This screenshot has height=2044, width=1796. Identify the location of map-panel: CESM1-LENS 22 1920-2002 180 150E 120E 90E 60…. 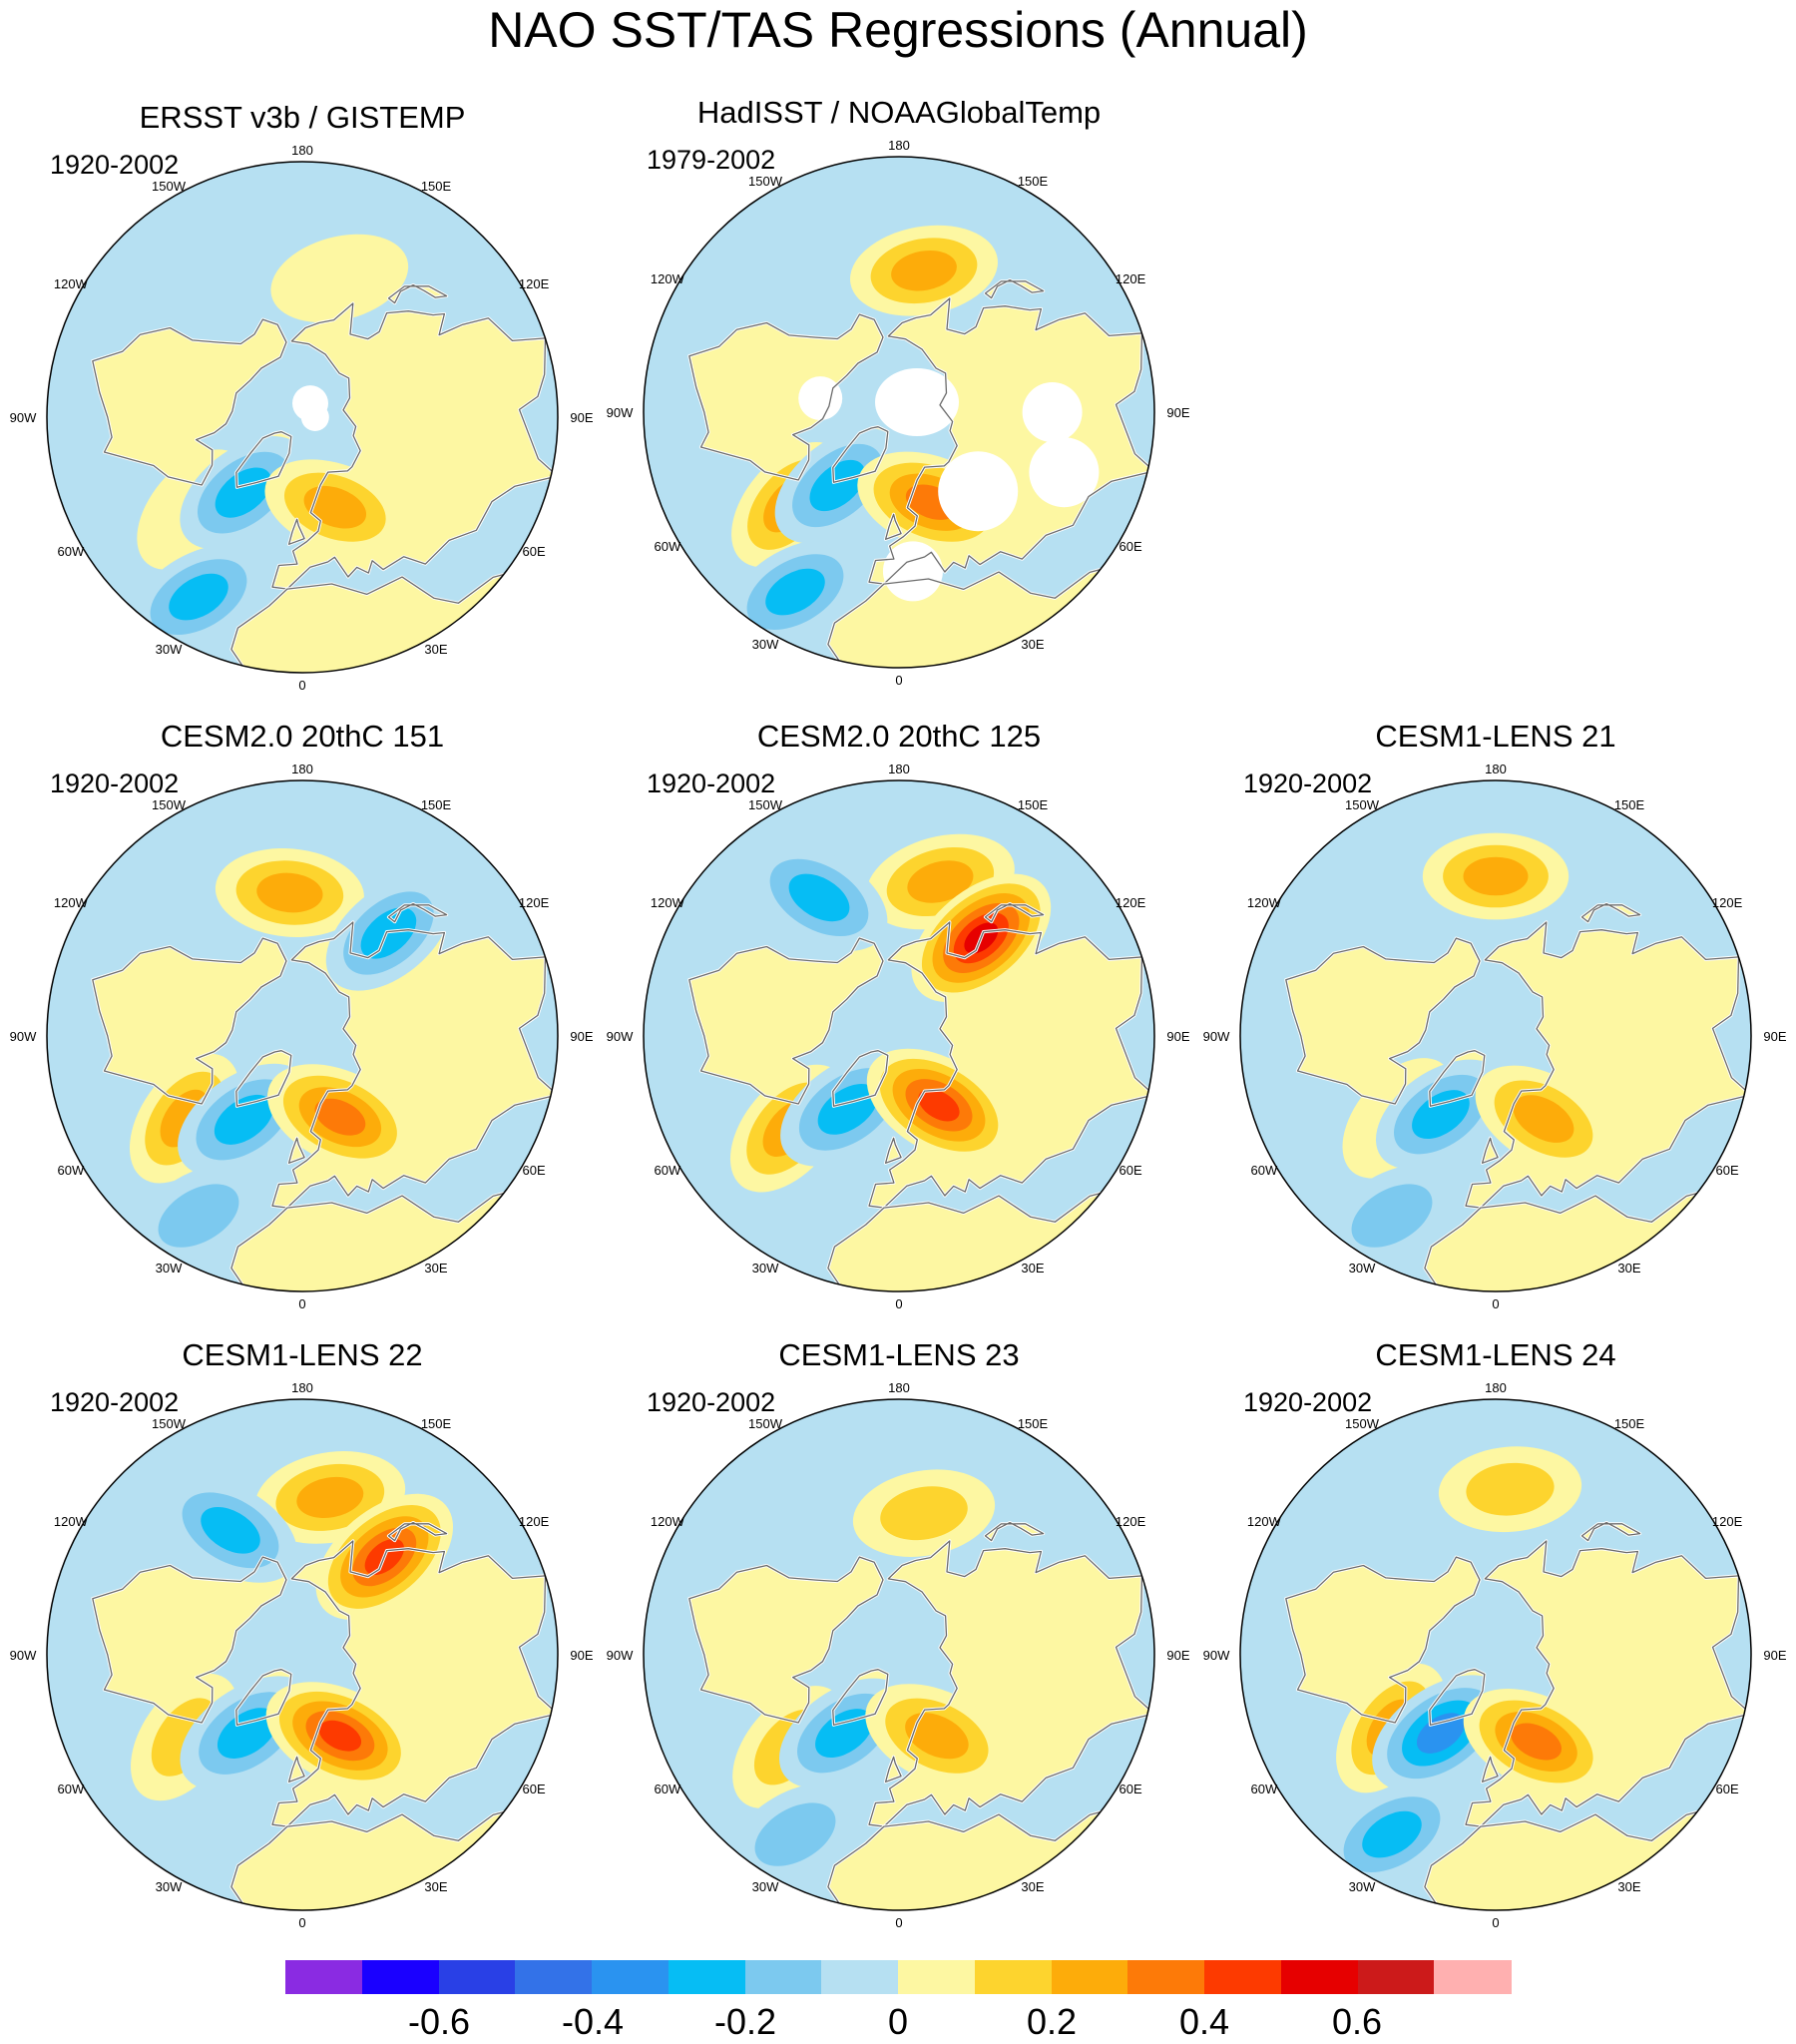
(302, 1646).